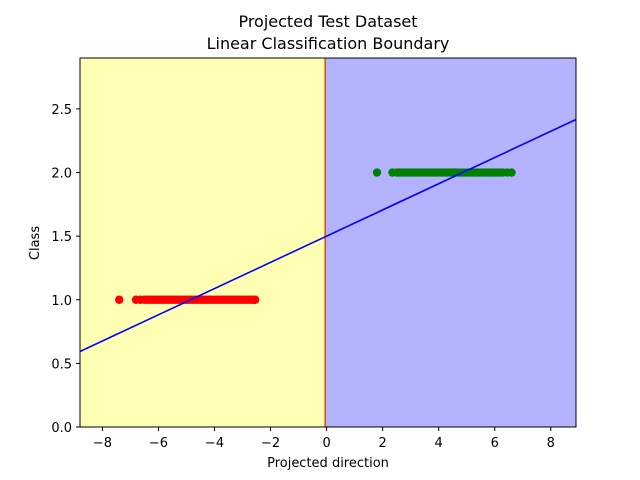  I want to click on x-tick-labels: −8 −6 −4 −2 0 2 4 6 8, so click(324, 443).